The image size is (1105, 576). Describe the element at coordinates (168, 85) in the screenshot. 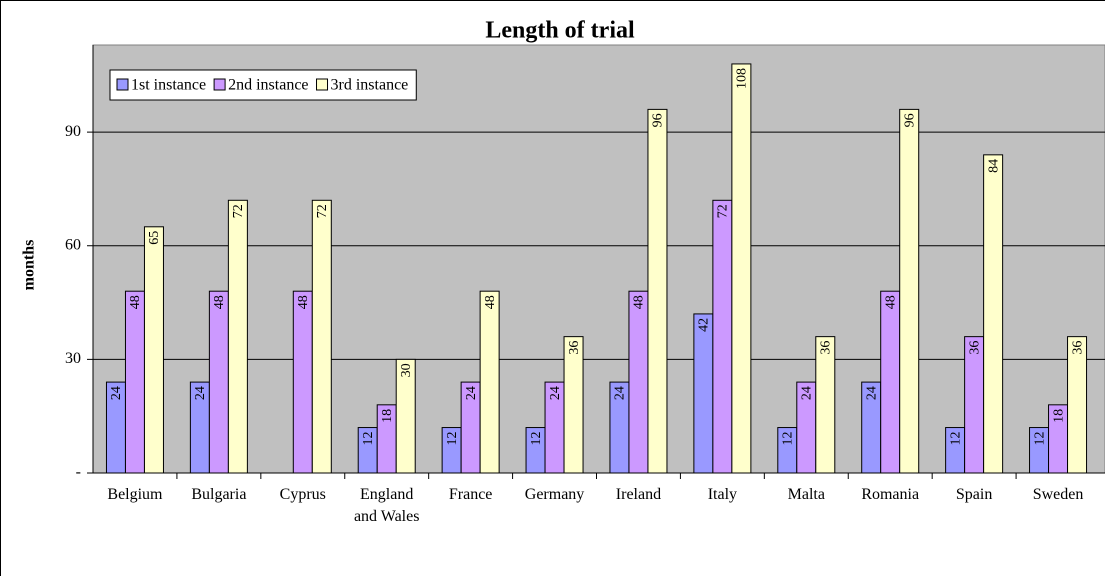

I see `legend-label: 1st instance` at that location.